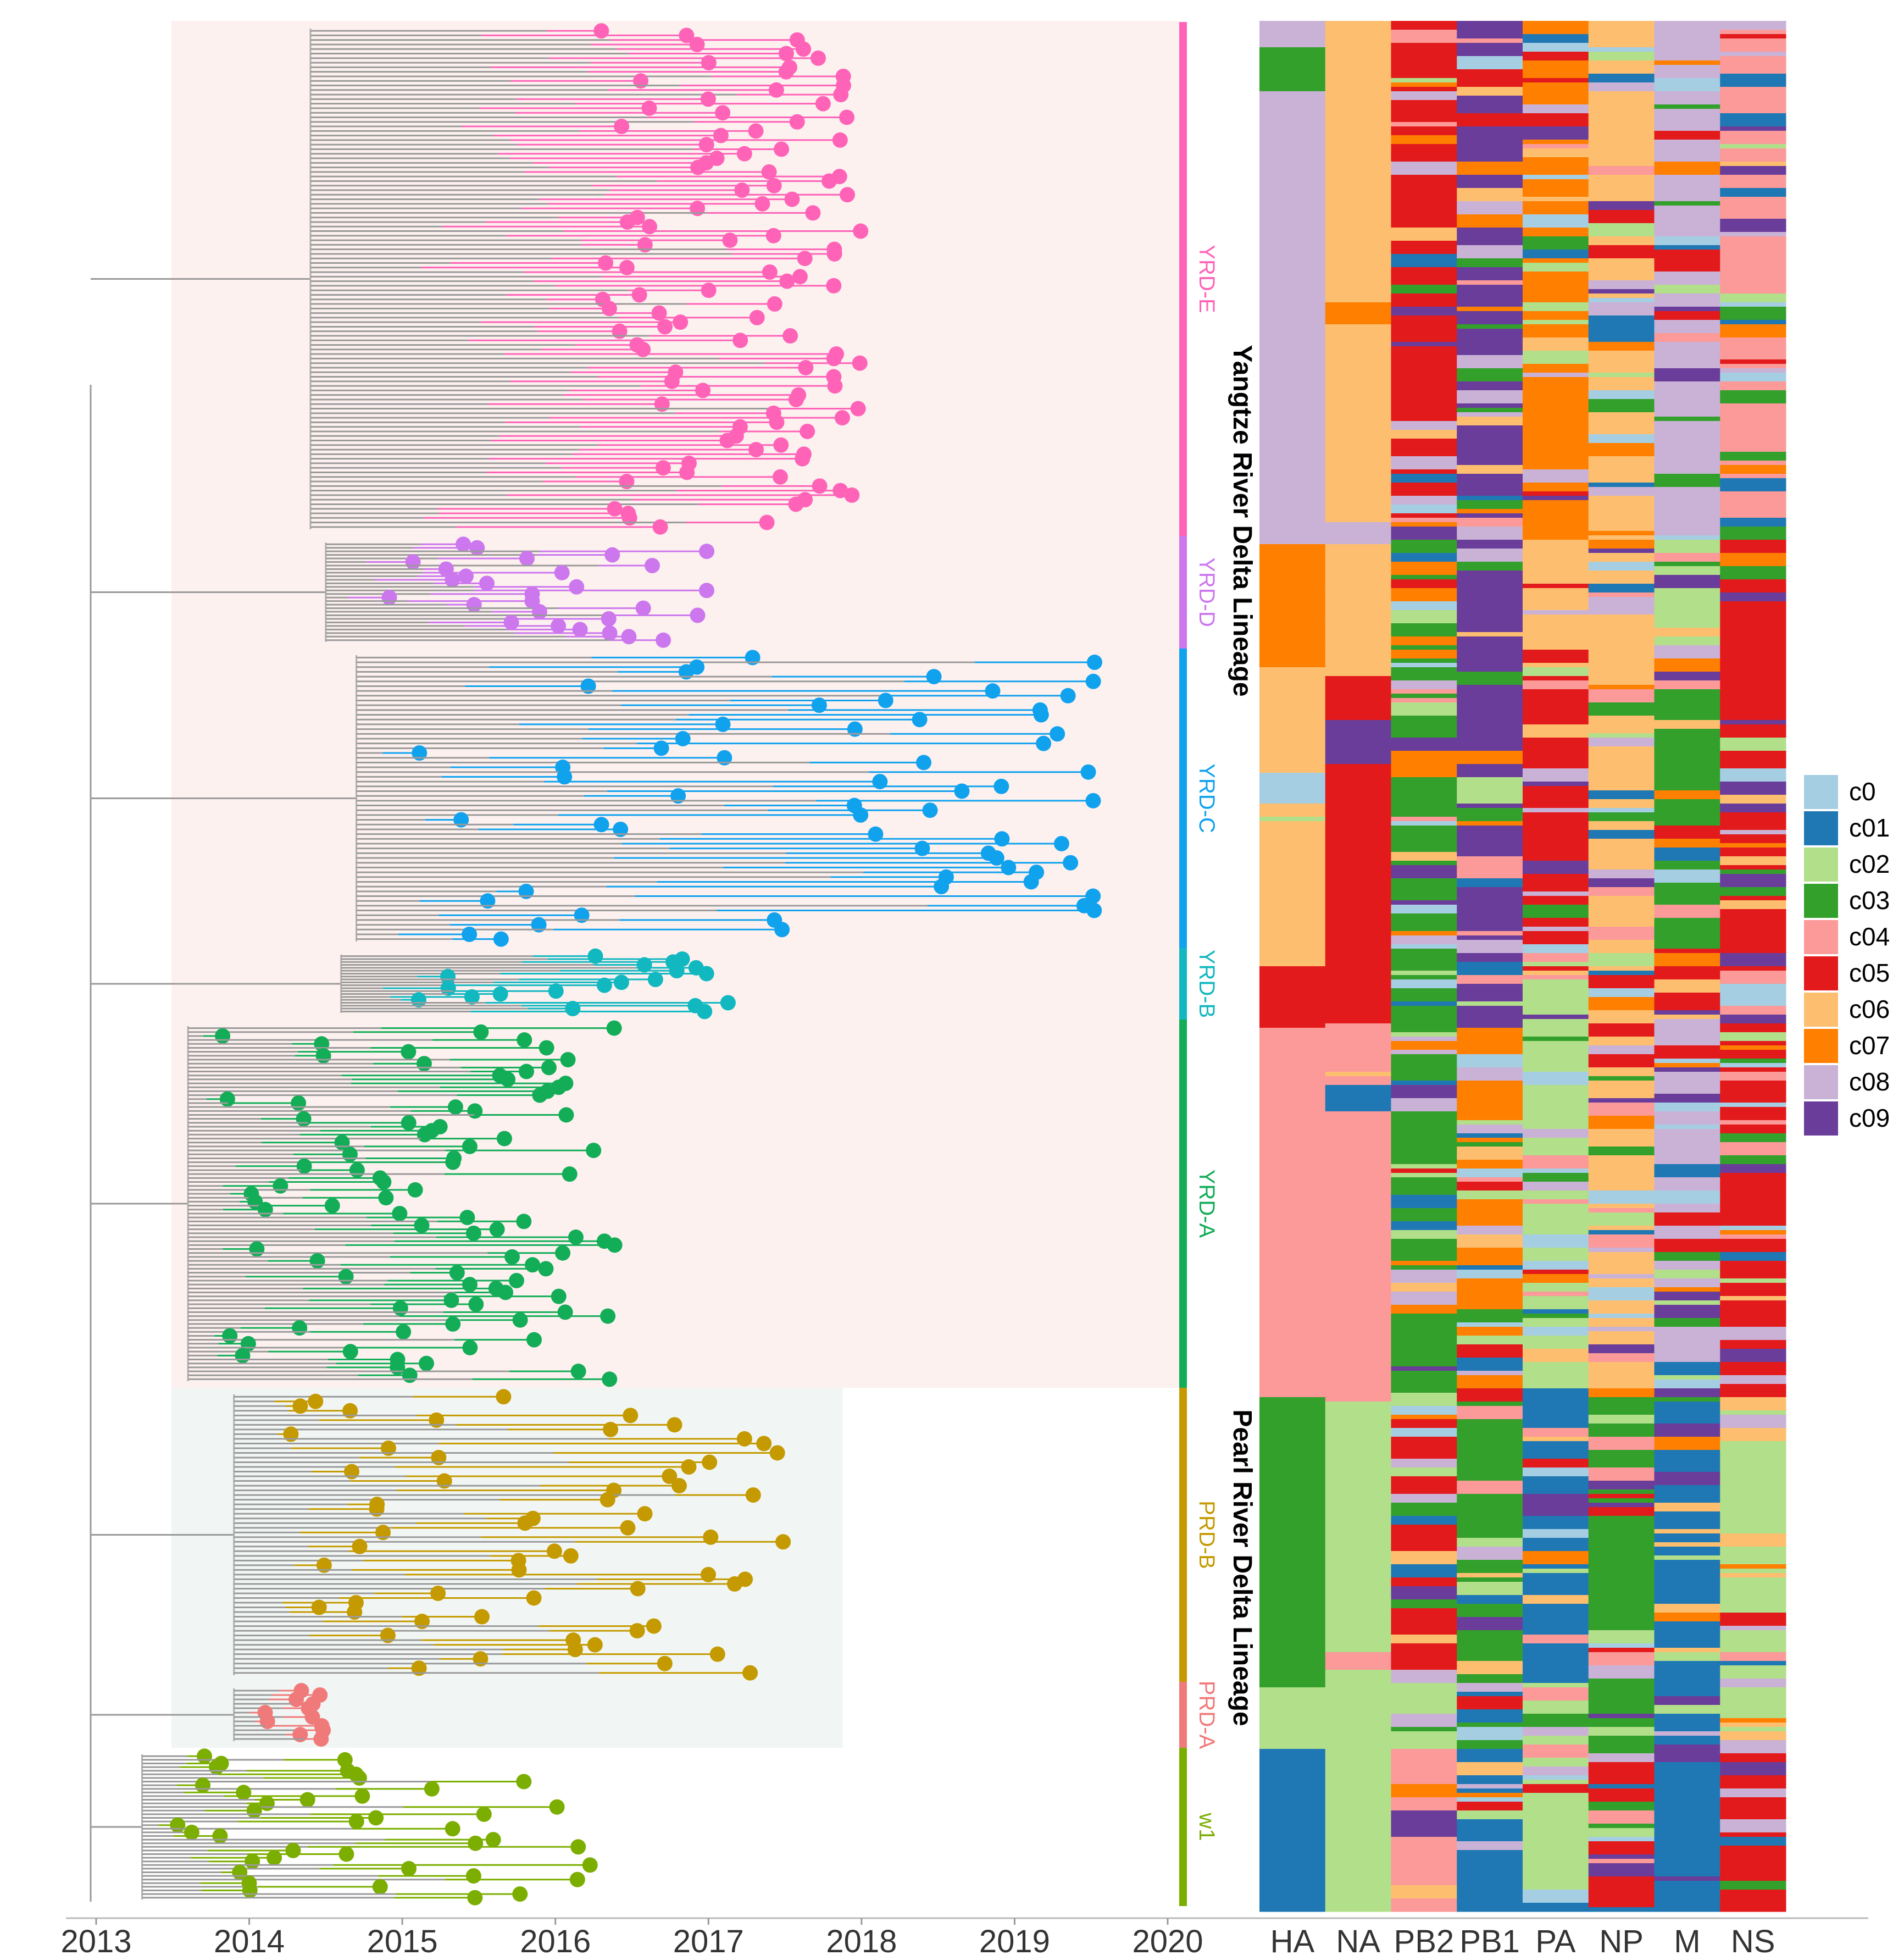 The width and height of the screenshot is (1904, 1955). What do you see at coordinates (538, 984) in the screenshot?
I see `clade-yrd-b` at bounding box center [538, 984].